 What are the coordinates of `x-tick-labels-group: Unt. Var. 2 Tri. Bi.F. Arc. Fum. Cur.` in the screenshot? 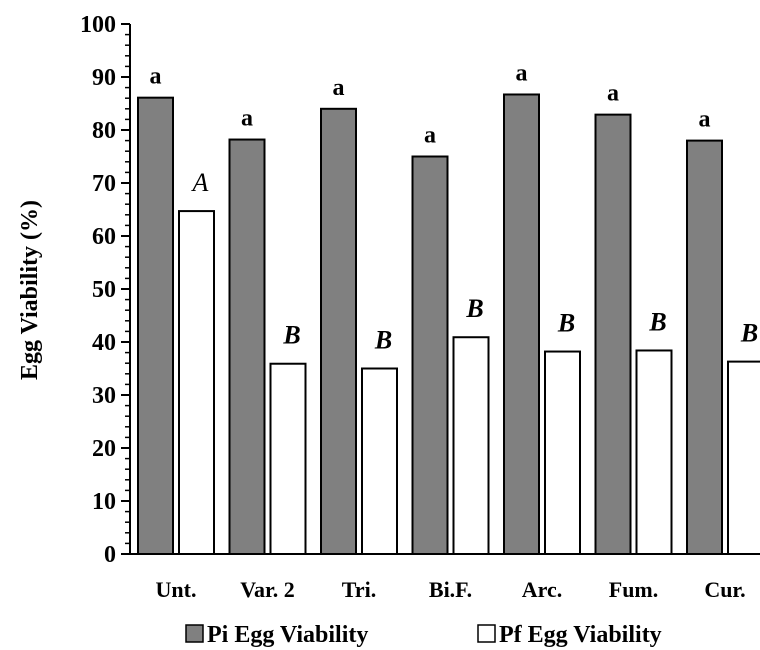 It's located at (451, 589).